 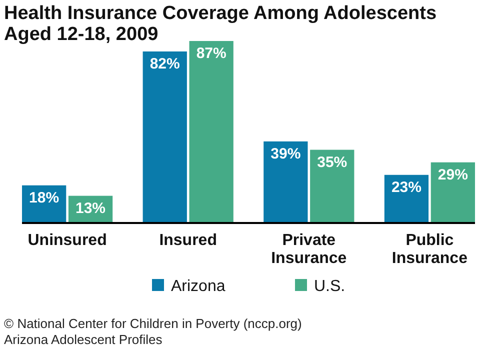 I want to click on data-label: 39%, so click(x=285, y=153).